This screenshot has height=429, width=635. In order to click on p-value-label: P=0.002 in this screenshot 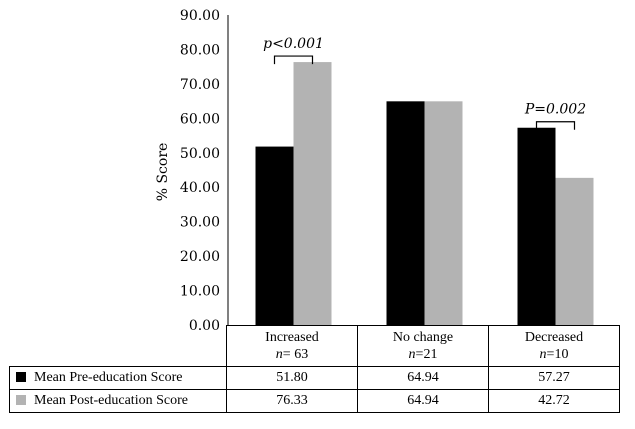, I will do `click(555, 110)`.